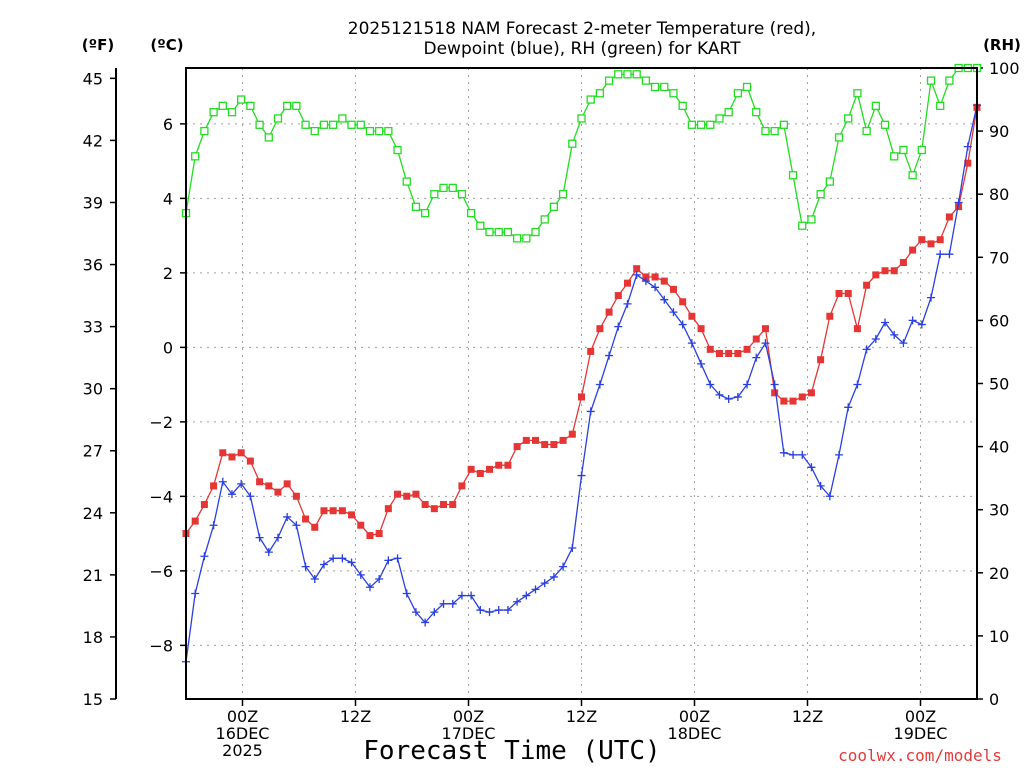 The width and height of the screenshot is (1024, 768). Describe the element at coordinates (807, 716) in the screenshot. I see `x-tick-label: 12Z` at that location.